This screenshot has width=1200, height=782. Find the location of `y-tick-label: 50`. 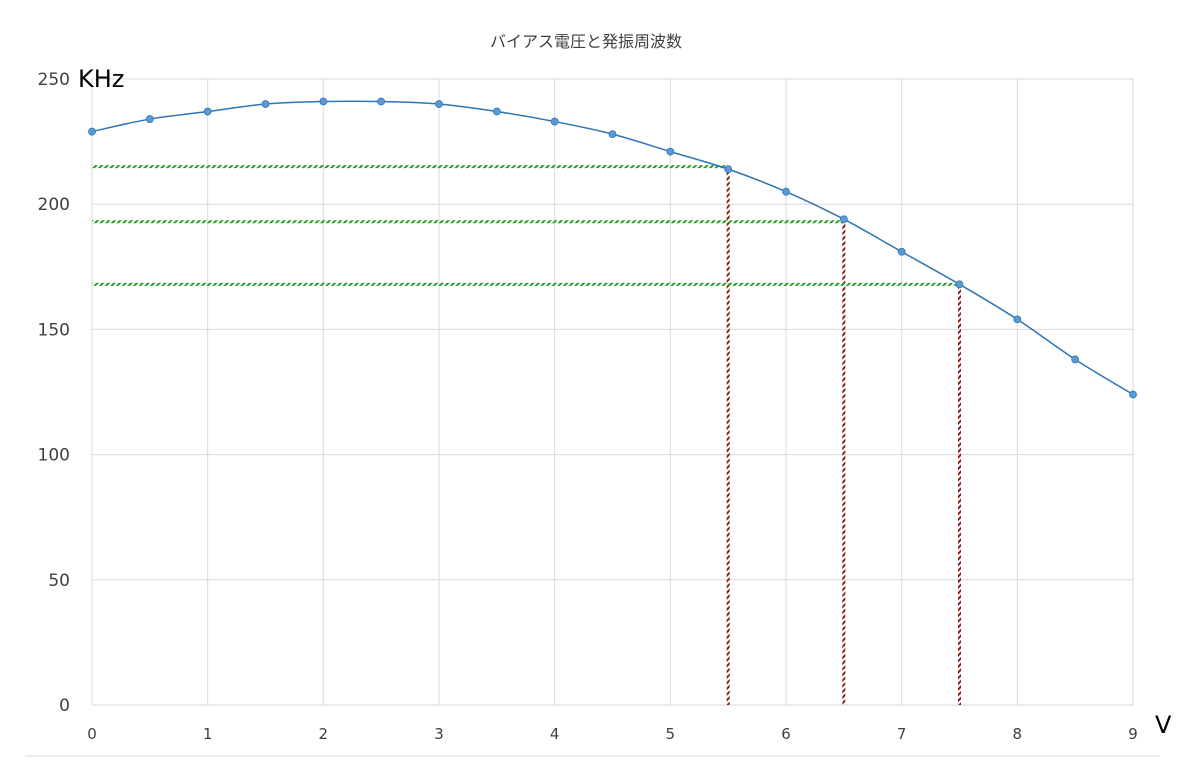

y-tick-label: 50 is located at coordinates (59, 581).